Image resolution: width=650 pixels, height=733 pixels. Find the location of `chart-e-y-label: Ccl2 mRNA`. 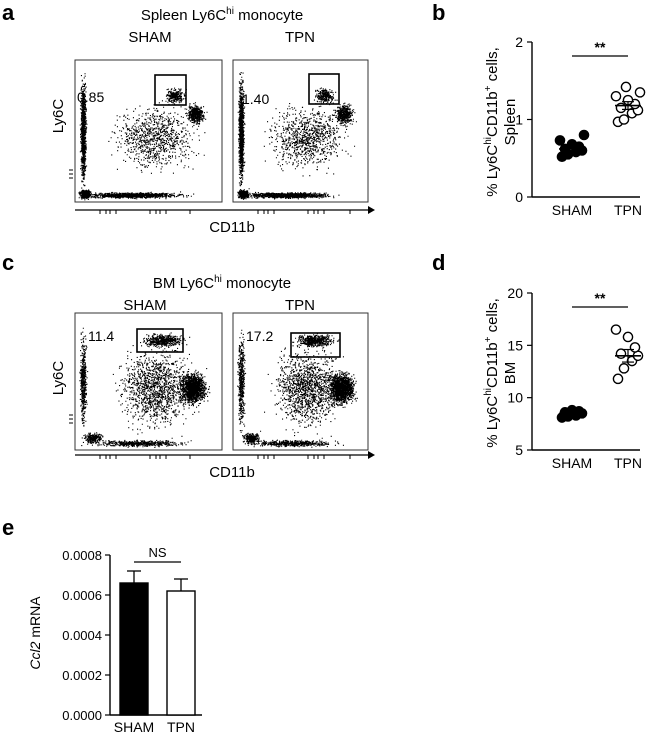

chart-e-y-label: Ccl2 mRNA is located at coordinates (35, 633).